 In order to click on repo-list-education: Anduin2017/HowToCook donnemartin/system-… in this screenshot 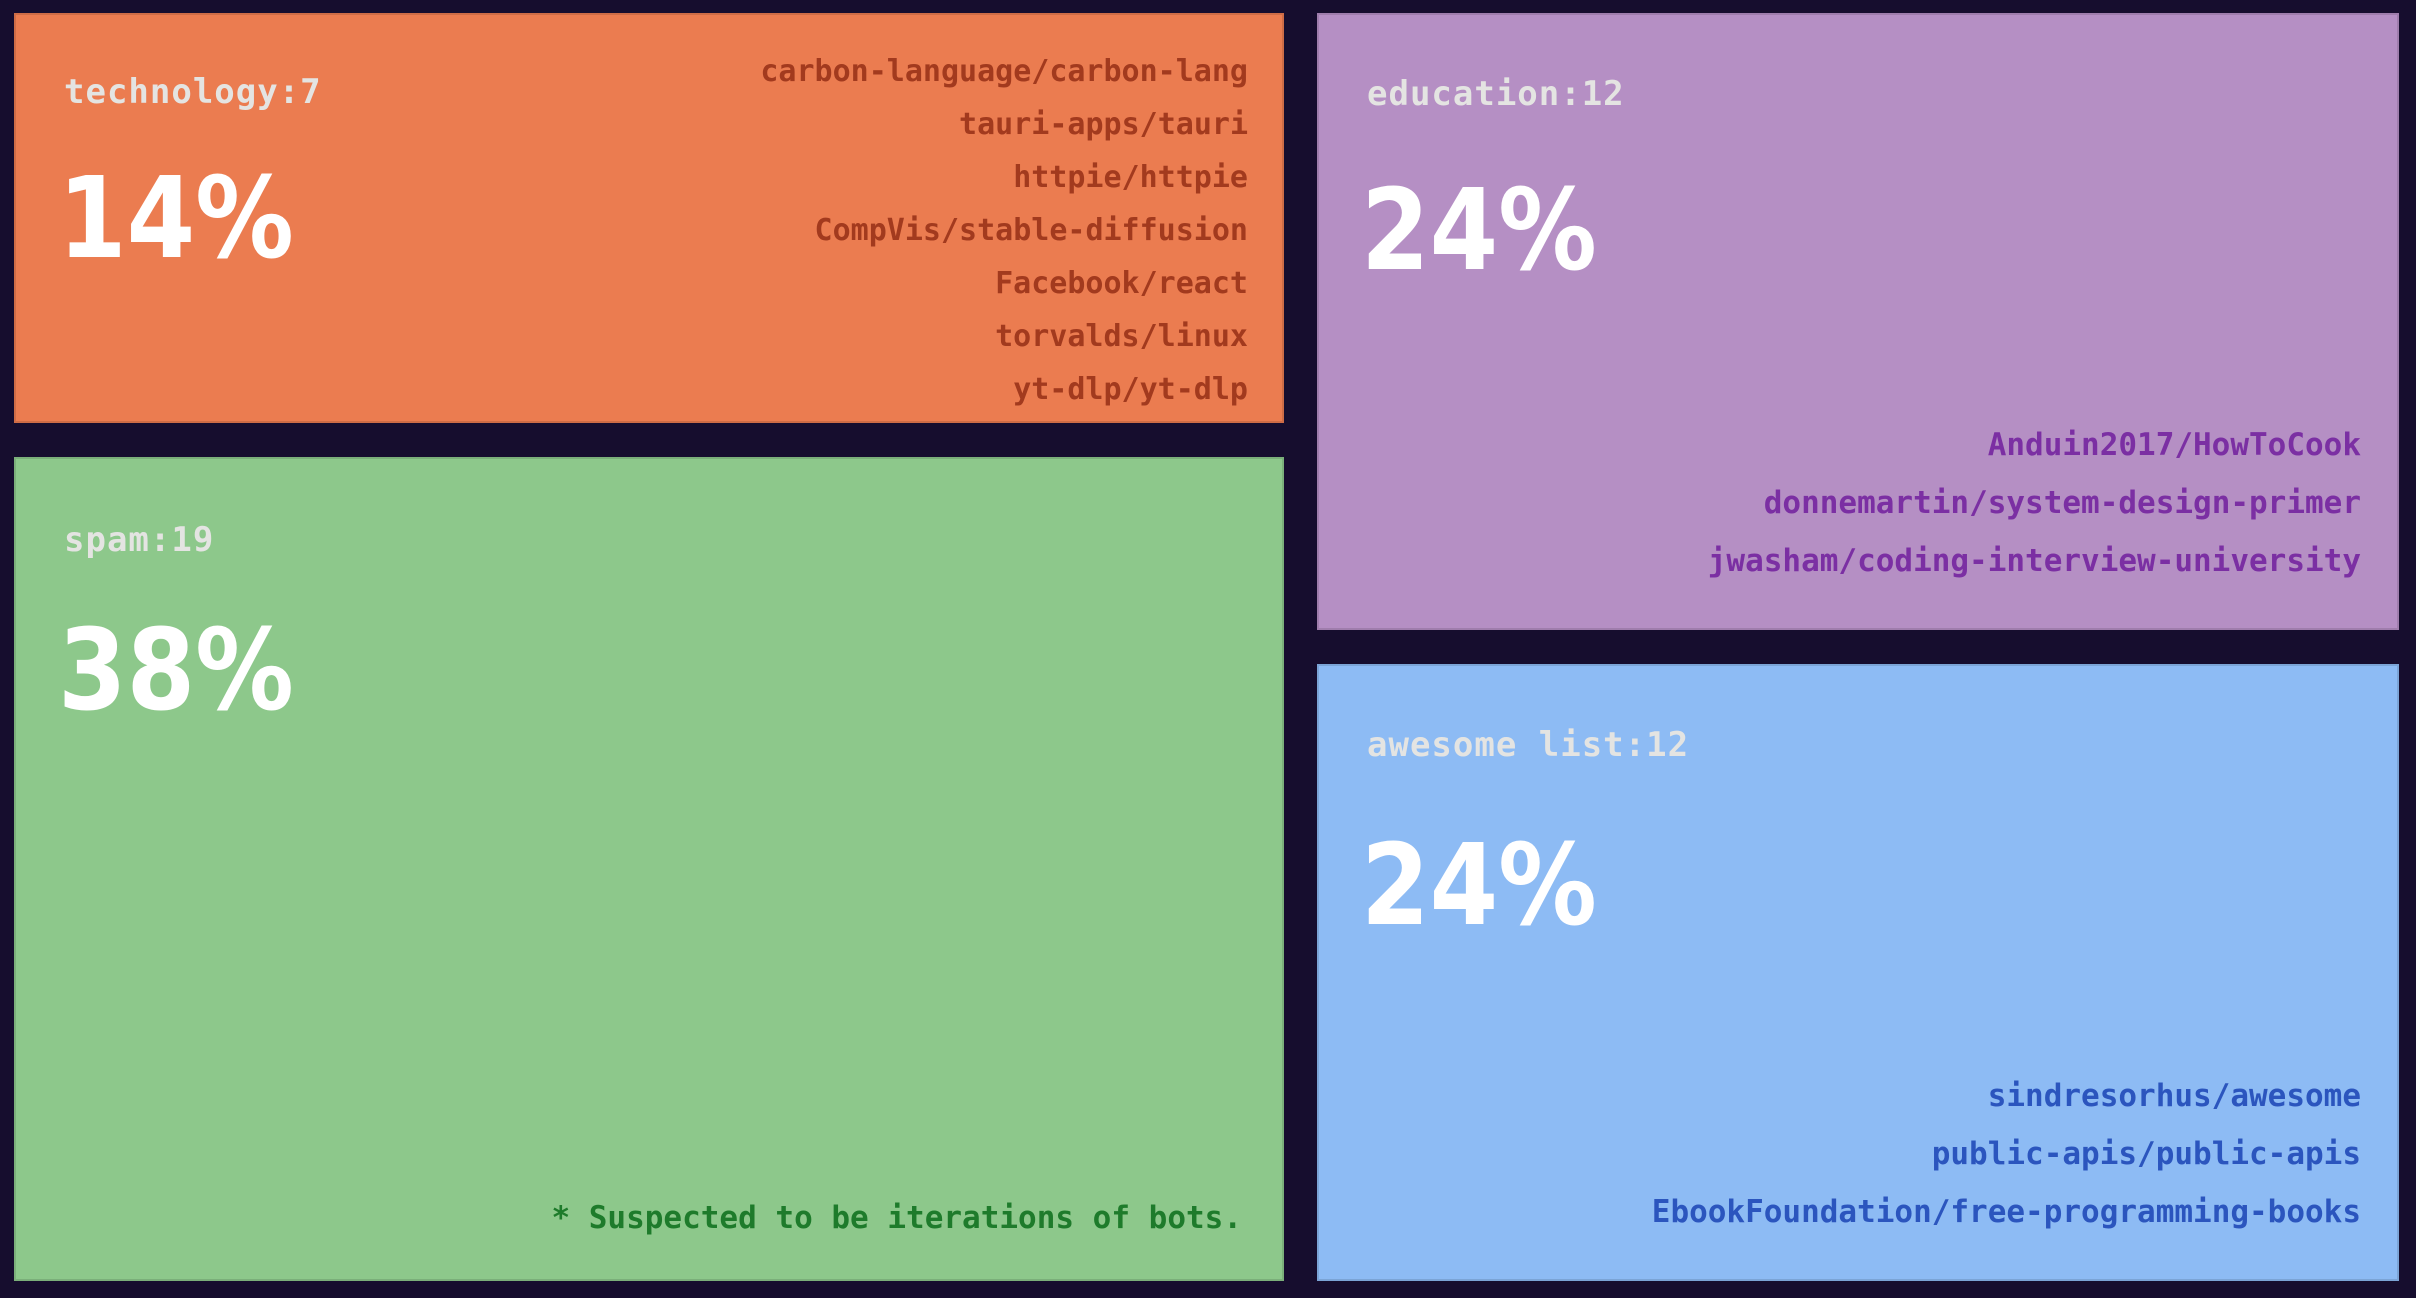, I will do `click(2034, 503)`.